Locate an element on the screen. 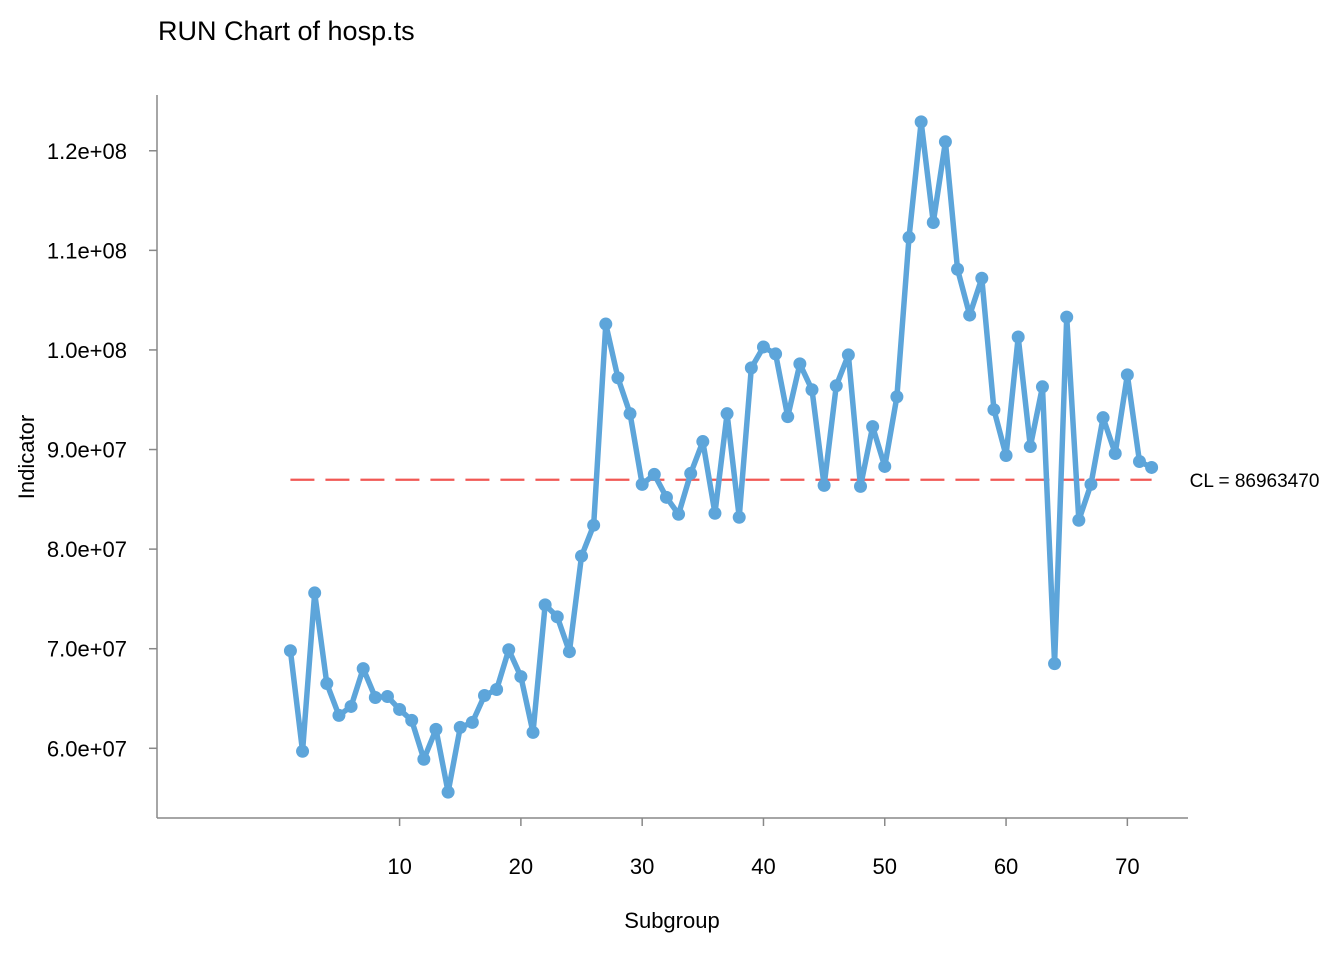  y-tick-label: 8.0e+07 is located at coordinates (87, 549).